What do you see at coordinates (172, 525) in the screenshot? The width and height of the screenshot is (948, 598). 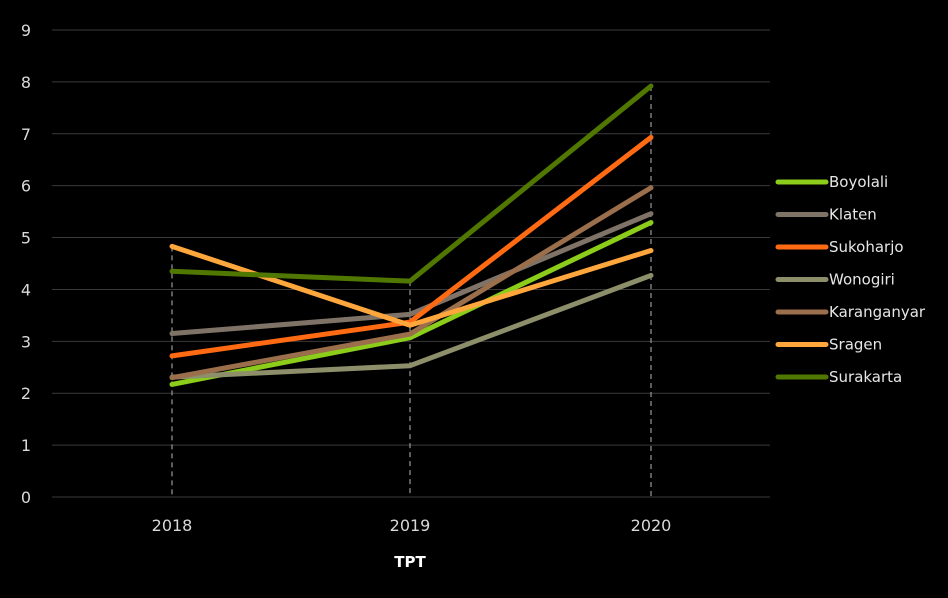 I see `x-tick-label: 2018` at bounding box center [172, 525].